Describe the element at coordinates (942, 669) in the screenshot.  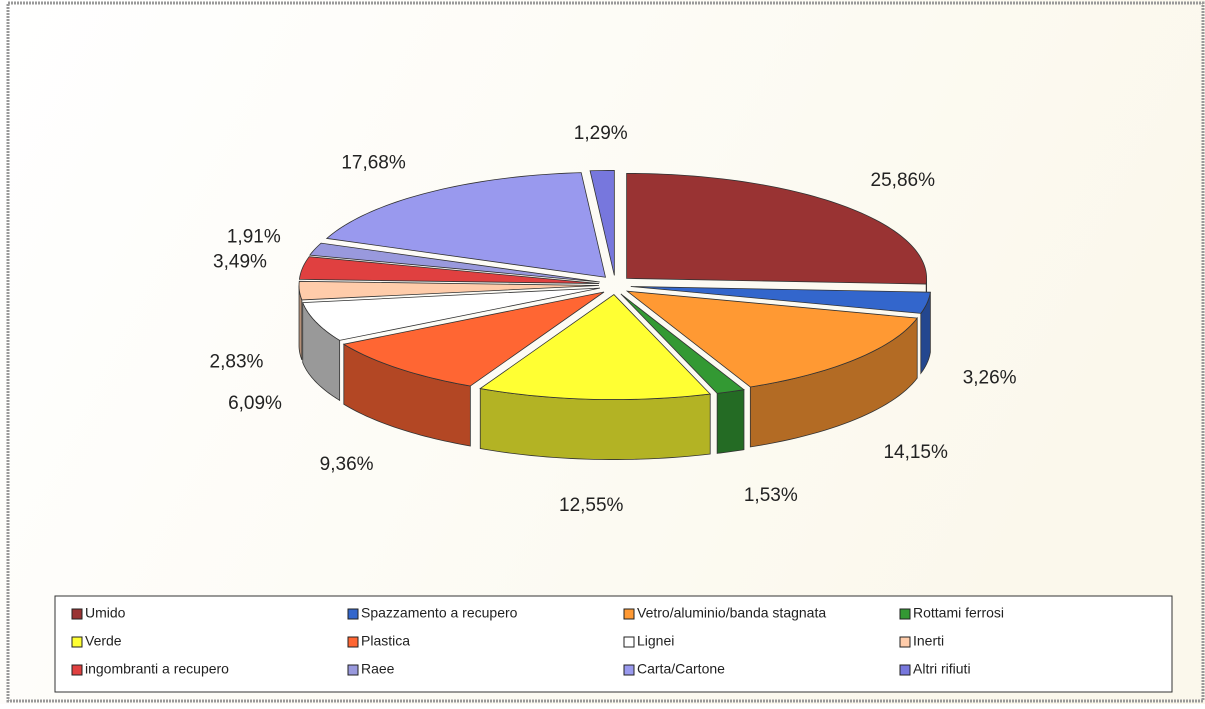
I see `legend-label: Altri rifiuti` at that location.